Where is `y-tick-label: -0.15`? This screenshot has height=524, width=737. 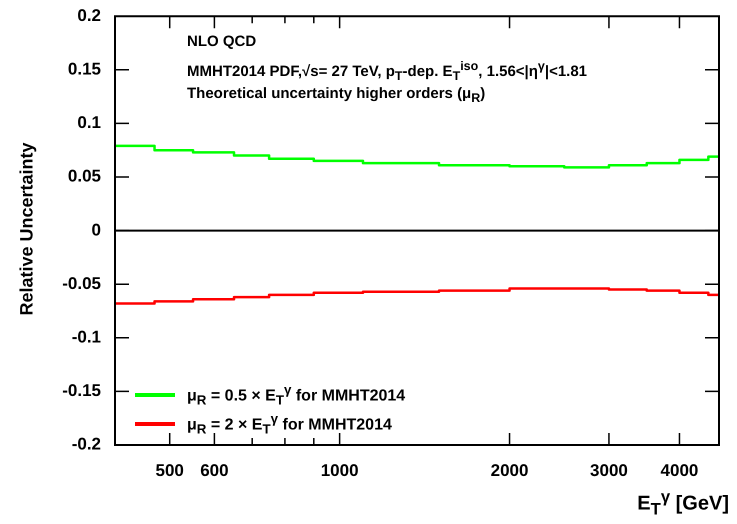 y-tick-label: -0.15 is located at coordinates (81, 390).